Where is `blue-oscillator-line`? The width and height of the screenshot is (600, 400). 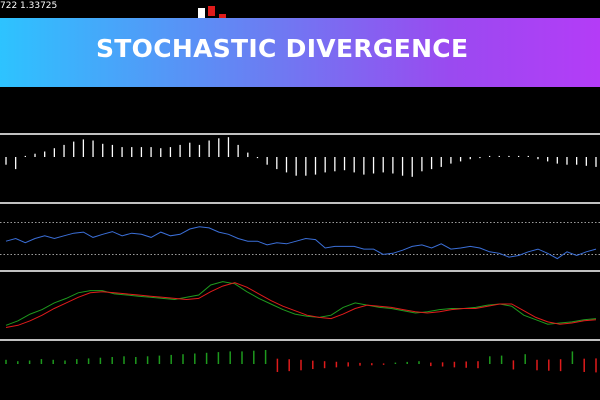
blue-oscillator-line is located at coordinates (301, 243).